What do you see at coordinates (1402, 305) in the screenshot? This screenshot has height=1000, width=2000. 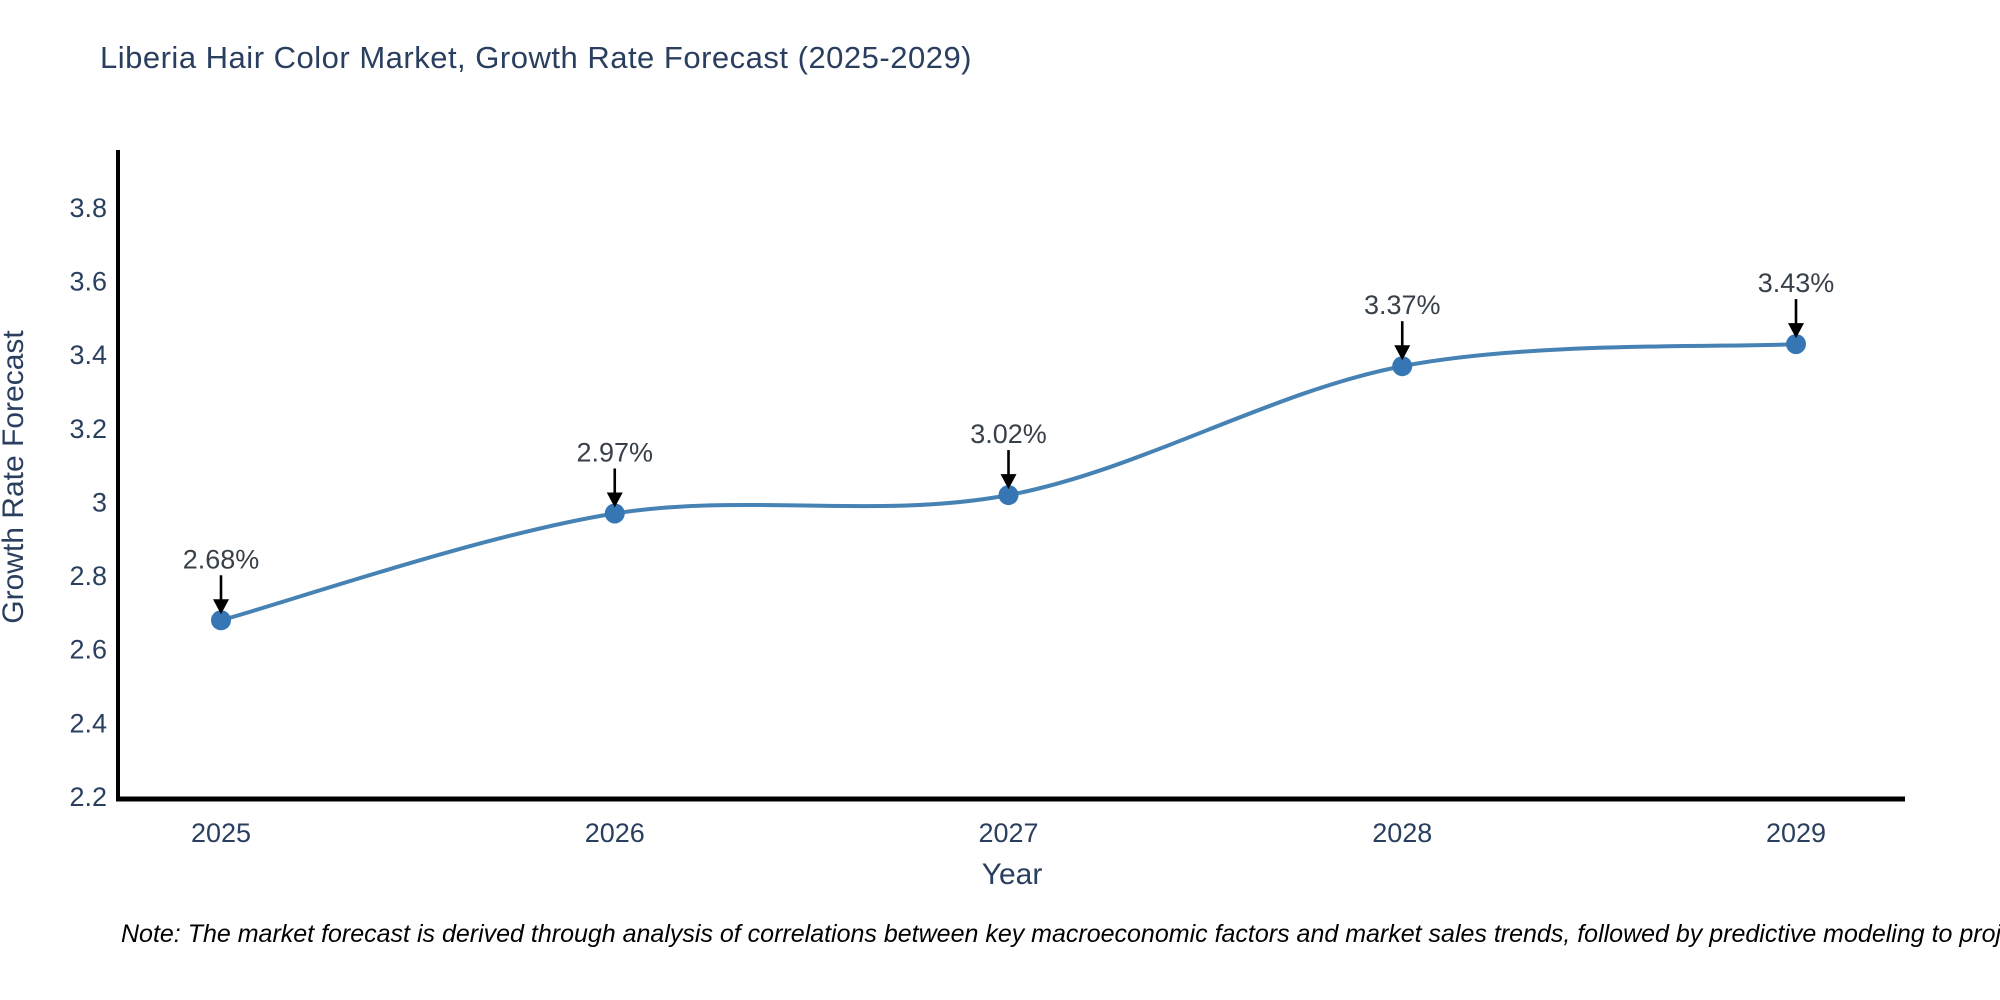 I see `data-point-label: 3.37%` at bounding box center [1402, 305].